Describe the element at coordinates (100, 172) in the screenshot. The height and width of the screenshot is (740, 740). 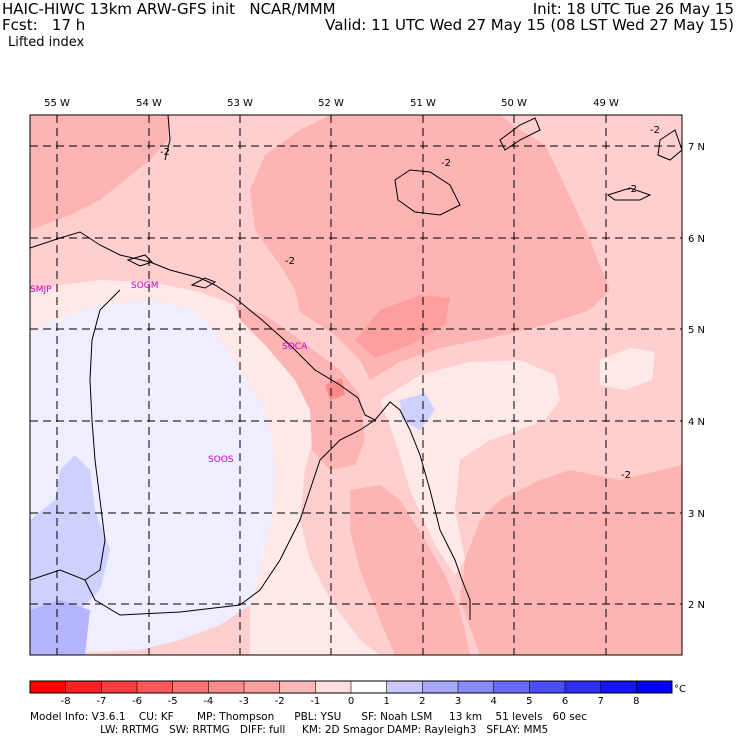
I see `li-band-neg3-north` at that location.